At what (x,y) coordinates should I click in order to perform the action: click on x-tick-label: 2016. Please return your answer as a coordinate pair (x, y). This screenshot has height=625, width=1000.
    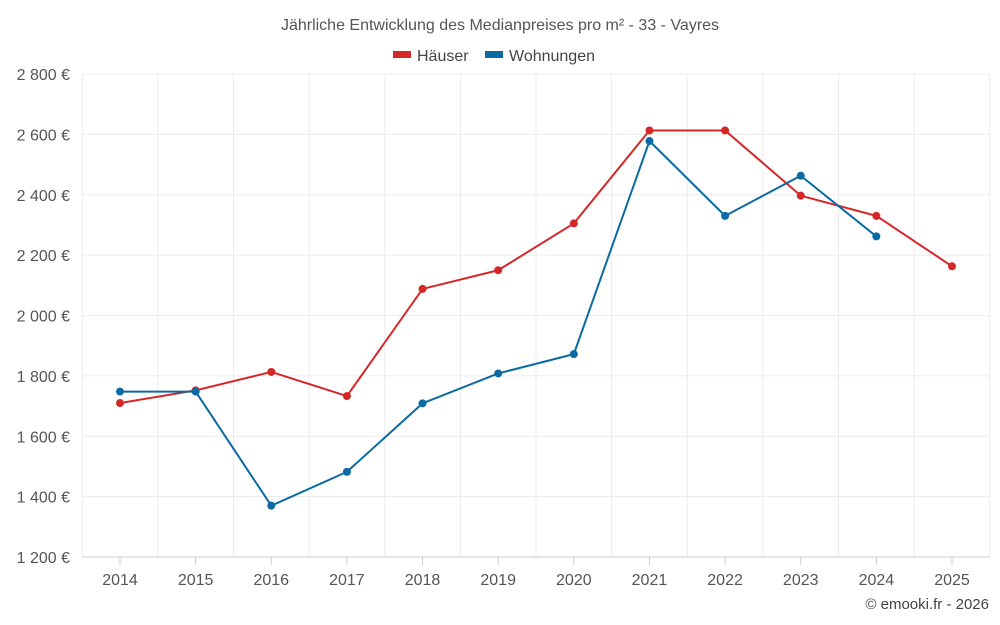
    Looking at the image, I should click on (271, 580).